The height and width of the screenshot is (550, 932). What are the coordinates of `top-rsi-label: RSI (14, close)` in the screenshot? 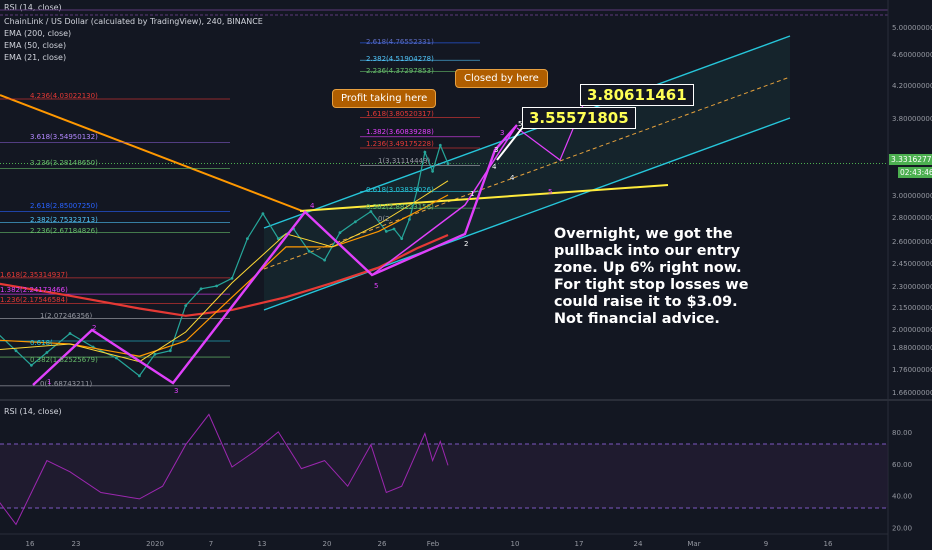 It's located at (33, 7).